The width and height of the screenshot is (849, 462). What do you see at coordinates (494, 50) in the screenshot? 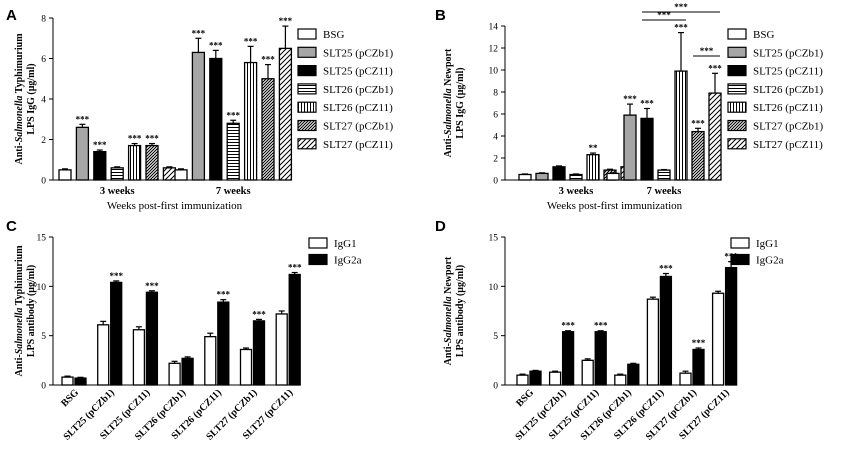
I see `y-tick-label: 12` at bounding box center [494, 50].